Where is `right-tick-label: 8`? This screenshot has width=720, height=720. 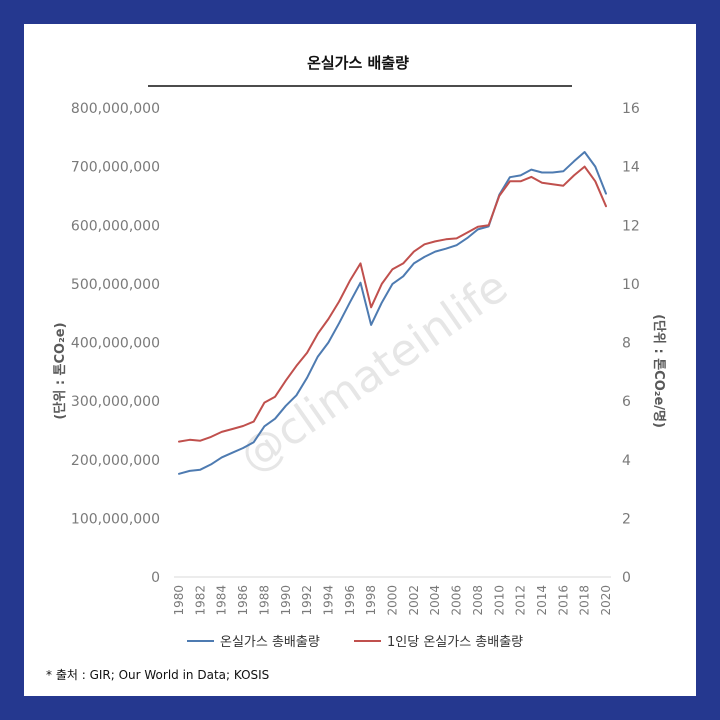
right-tick-label: 8 is located at coordinates (626, 344).